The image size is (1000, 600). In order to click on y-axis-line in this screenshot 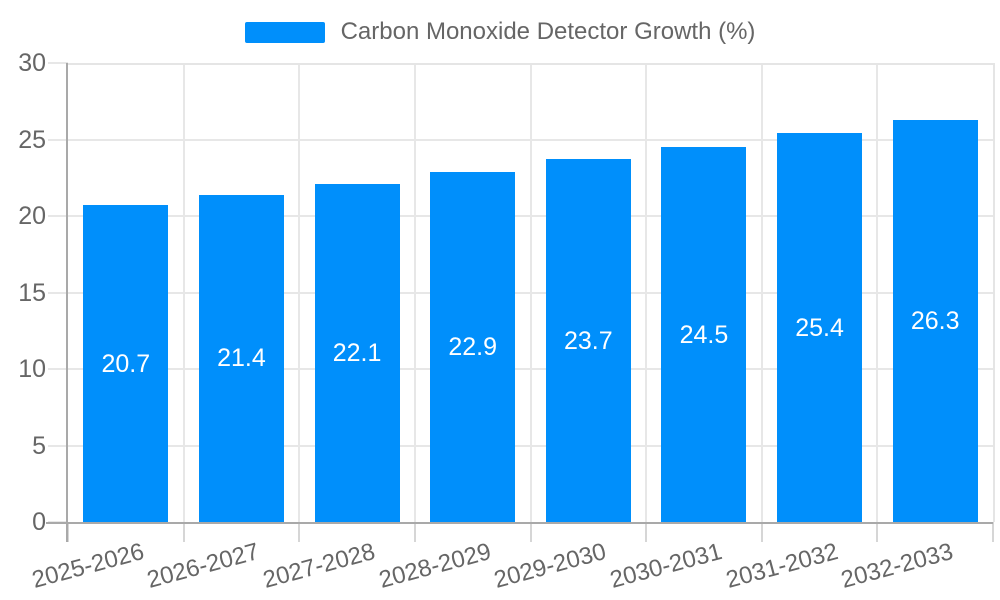, I will do `click(67, 302)`.